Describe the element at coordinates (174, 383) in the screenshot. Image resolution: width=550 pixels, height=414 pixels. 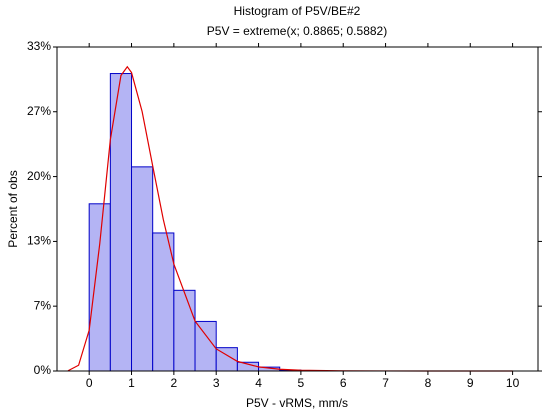
I see `x-tick-label: 2` at that location.